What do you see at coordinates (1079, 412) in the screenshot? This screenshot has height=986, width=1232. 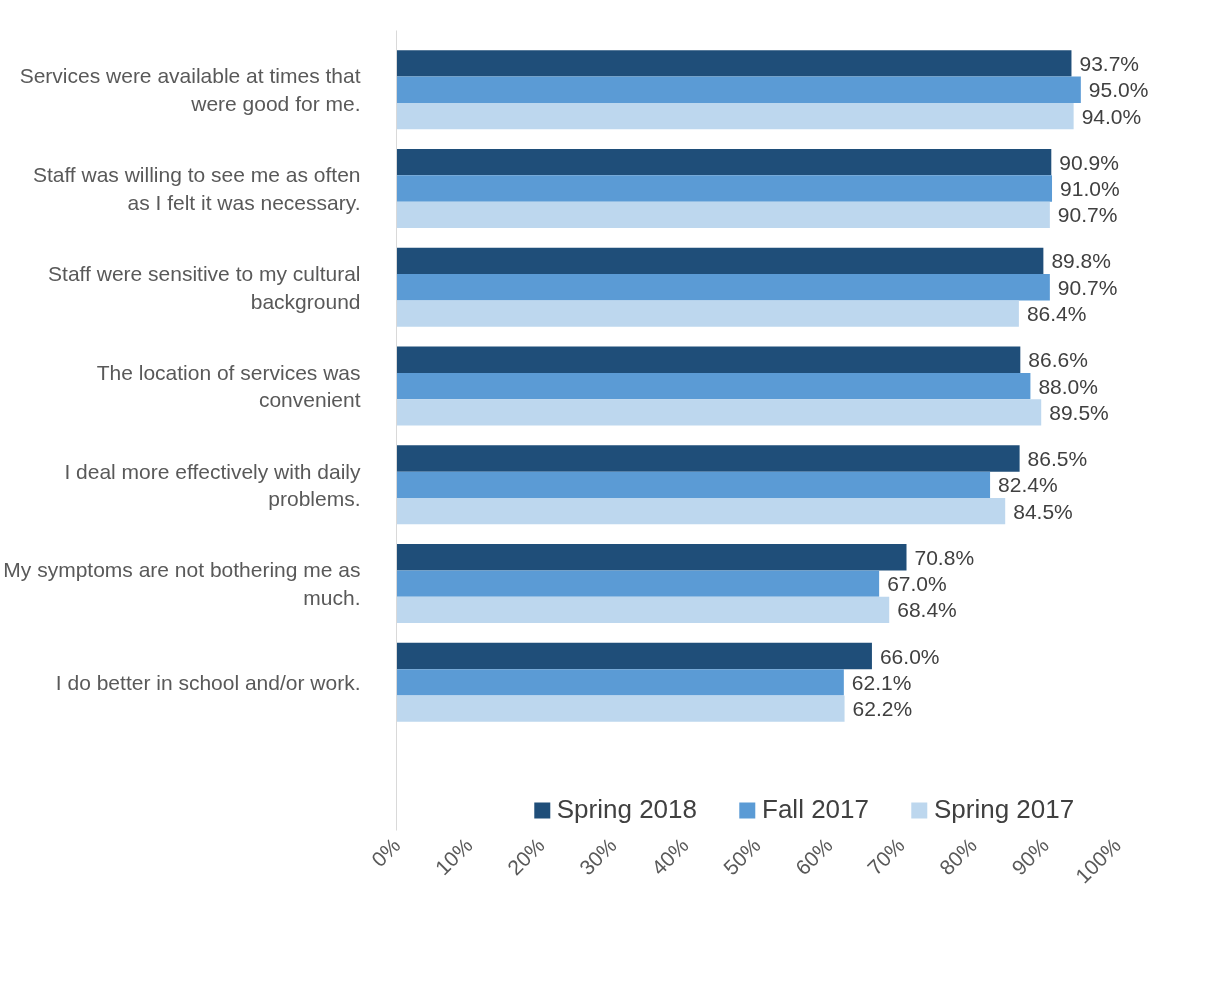 I see `data-label: 89.5%` at bounding box center [1079, 412].